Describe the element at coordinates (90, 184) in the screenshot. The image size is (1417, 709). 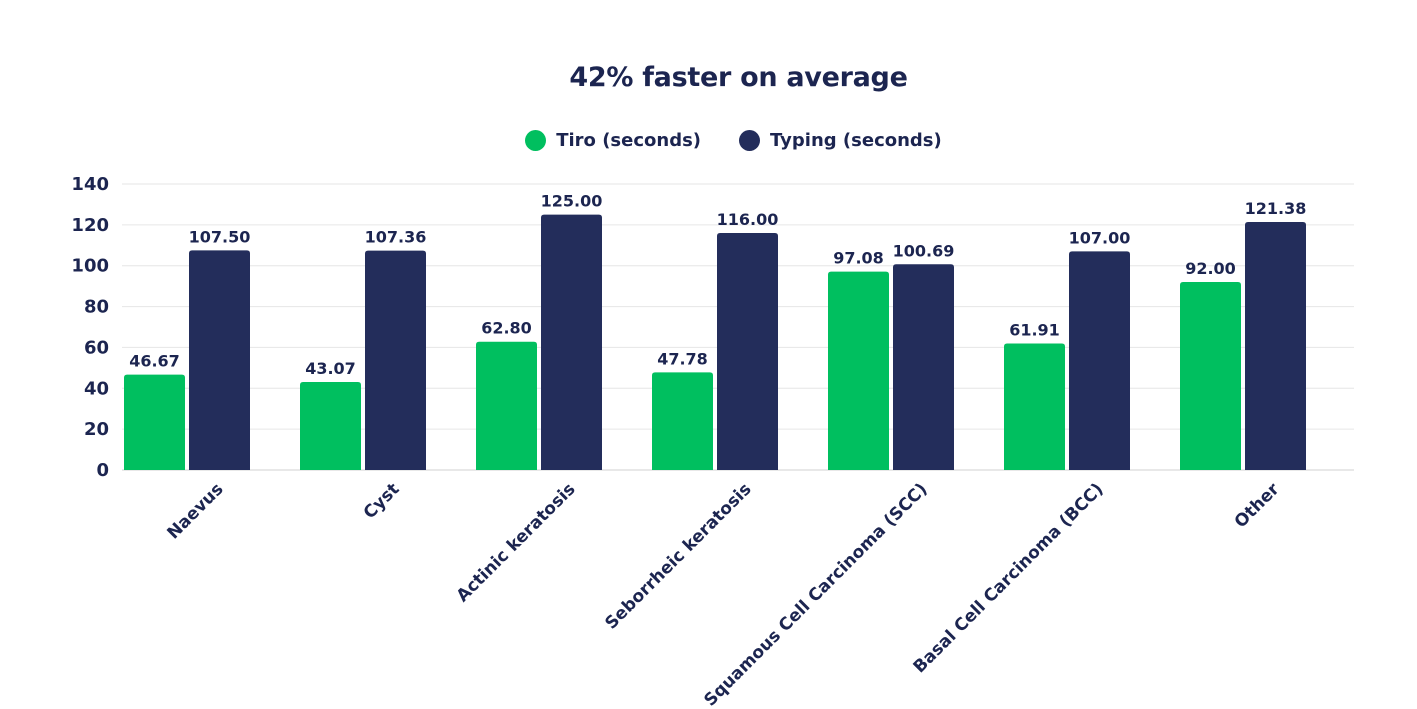
I see `y-tick-label: 140` at that location.